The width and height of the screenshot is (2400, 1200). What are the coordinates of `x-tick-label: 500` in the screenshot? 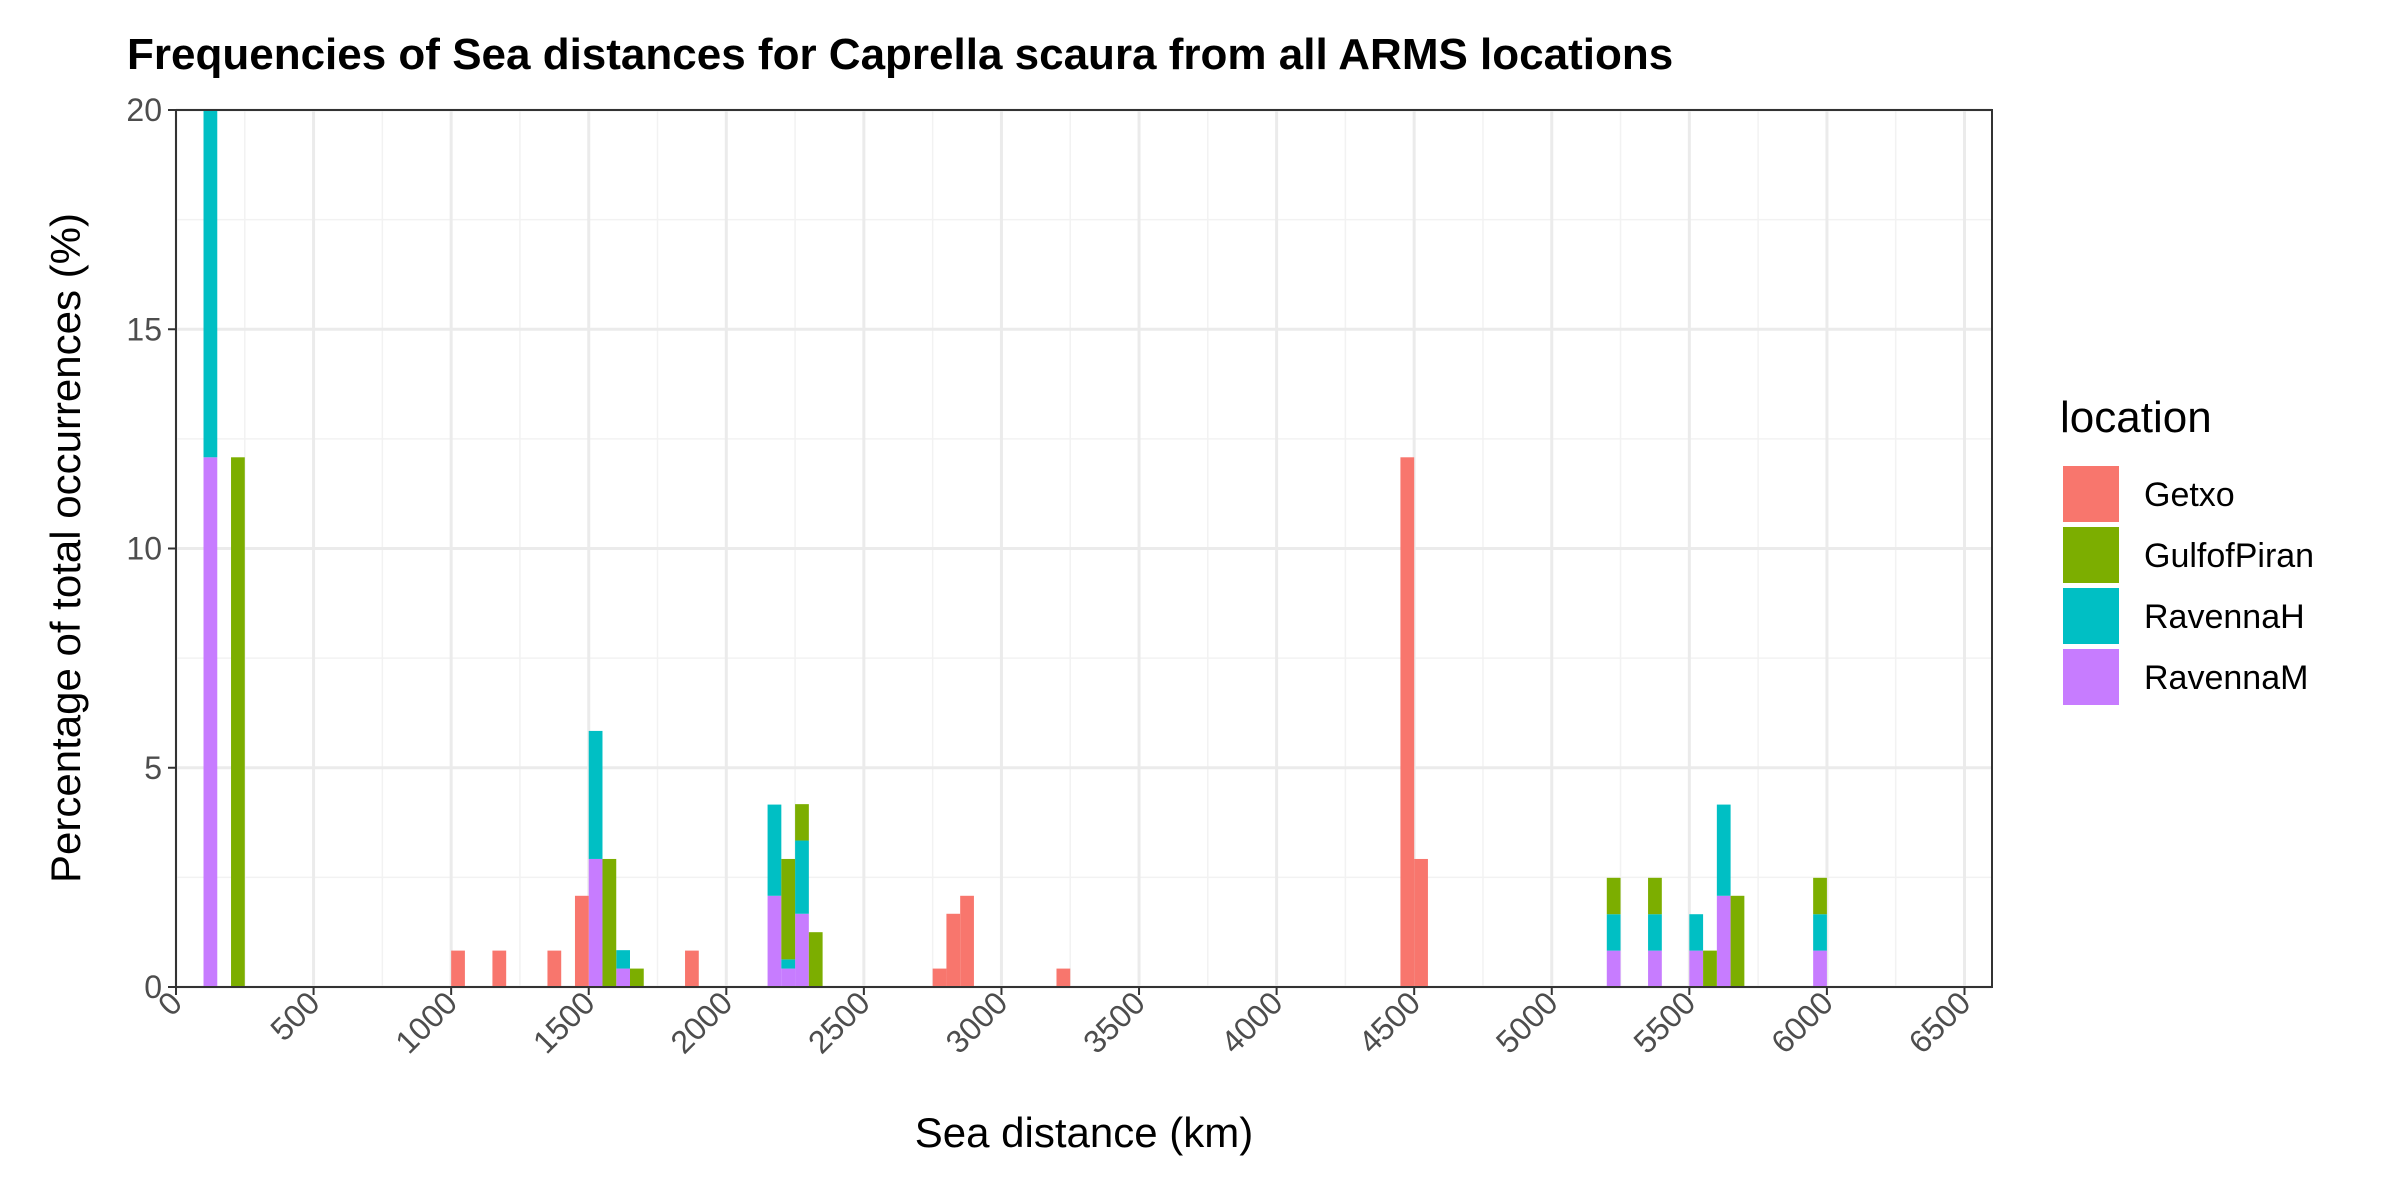 It's located at (294, 1015).